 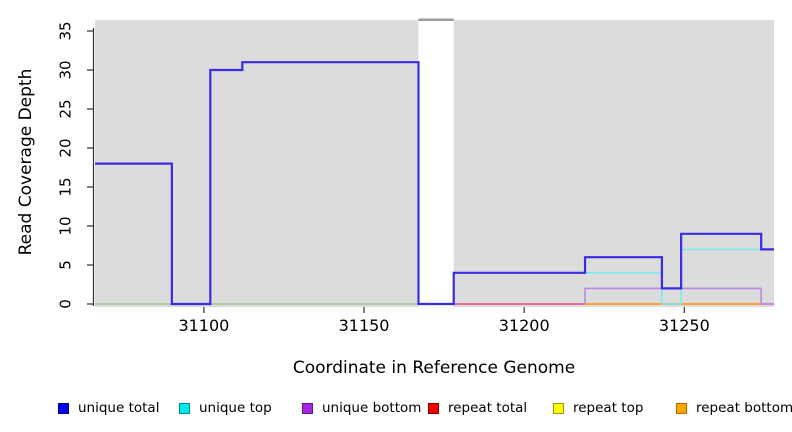 What do you see at coordinates (184, 408) in the screenshot?
I see `legend-swatch-unique-top` at bounding box center [184, 408].